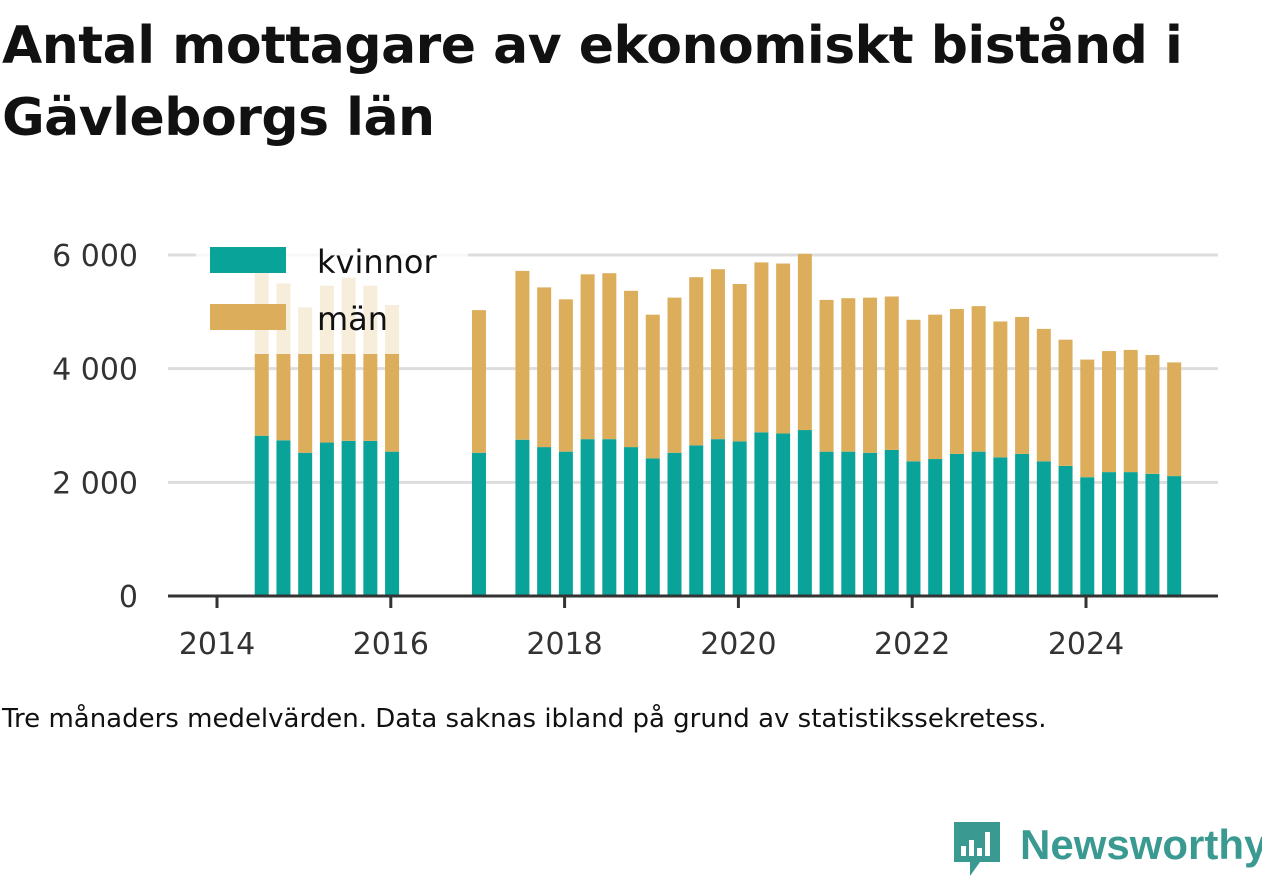 This screenshot has height=880, width=1262. Describe the element at coordinates (248, 260) in the screenshot. I see `legend-swatch-kvinnor` at that location.